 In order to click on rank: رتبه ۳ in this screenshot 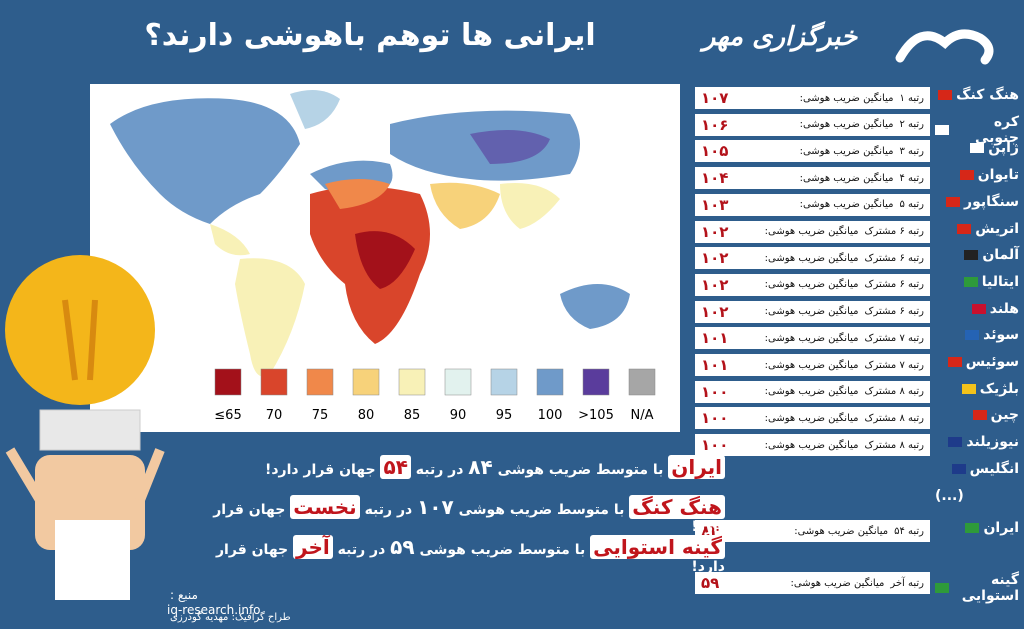, I will do `click(911, 151)`.